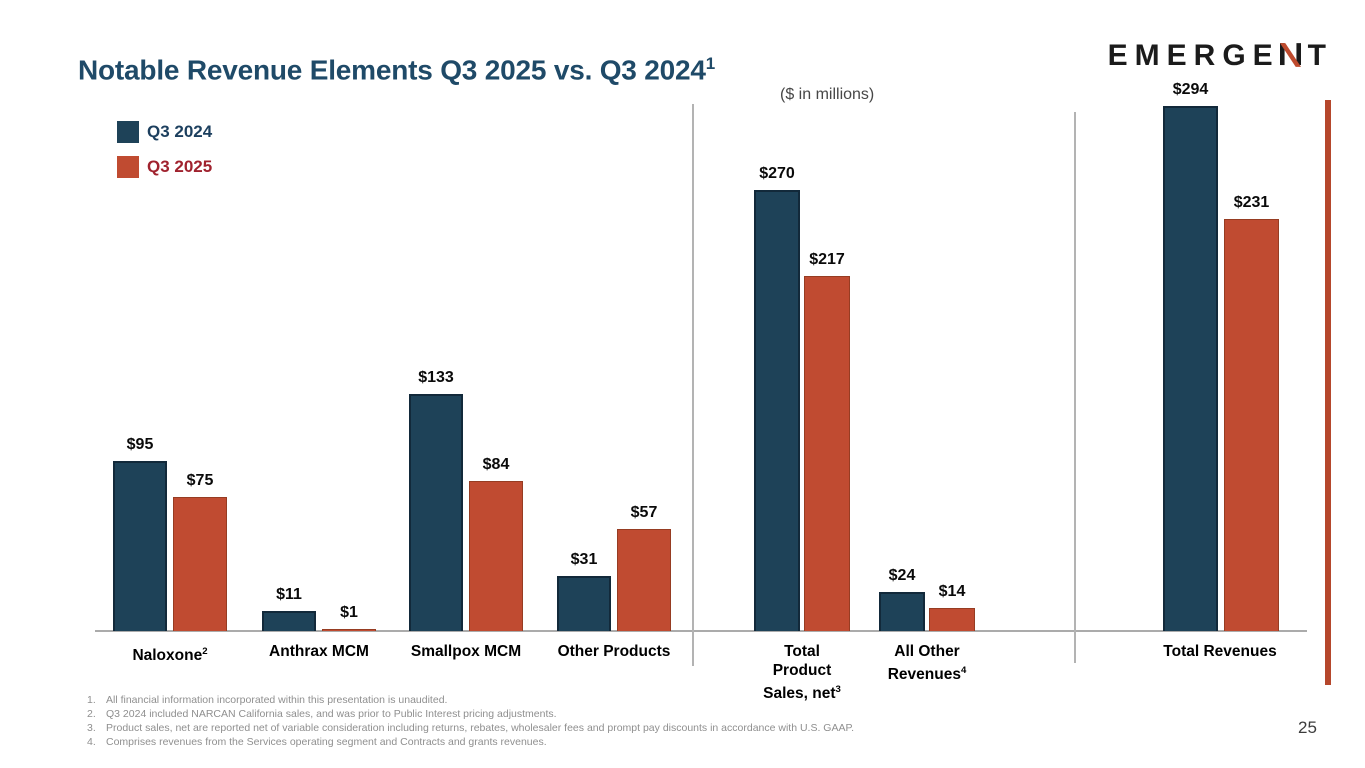 This screenshot has width=1365, height=768. I want to click on category-label-line: Other Products, so click(614, 651).